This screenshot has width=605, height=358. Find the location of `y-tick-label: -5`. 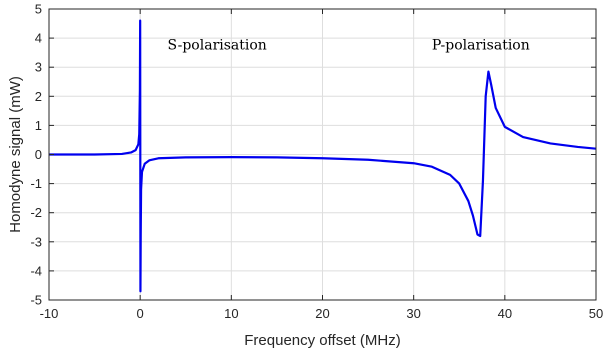

y-tick-label: -5 is located at coordinates (36, 300).